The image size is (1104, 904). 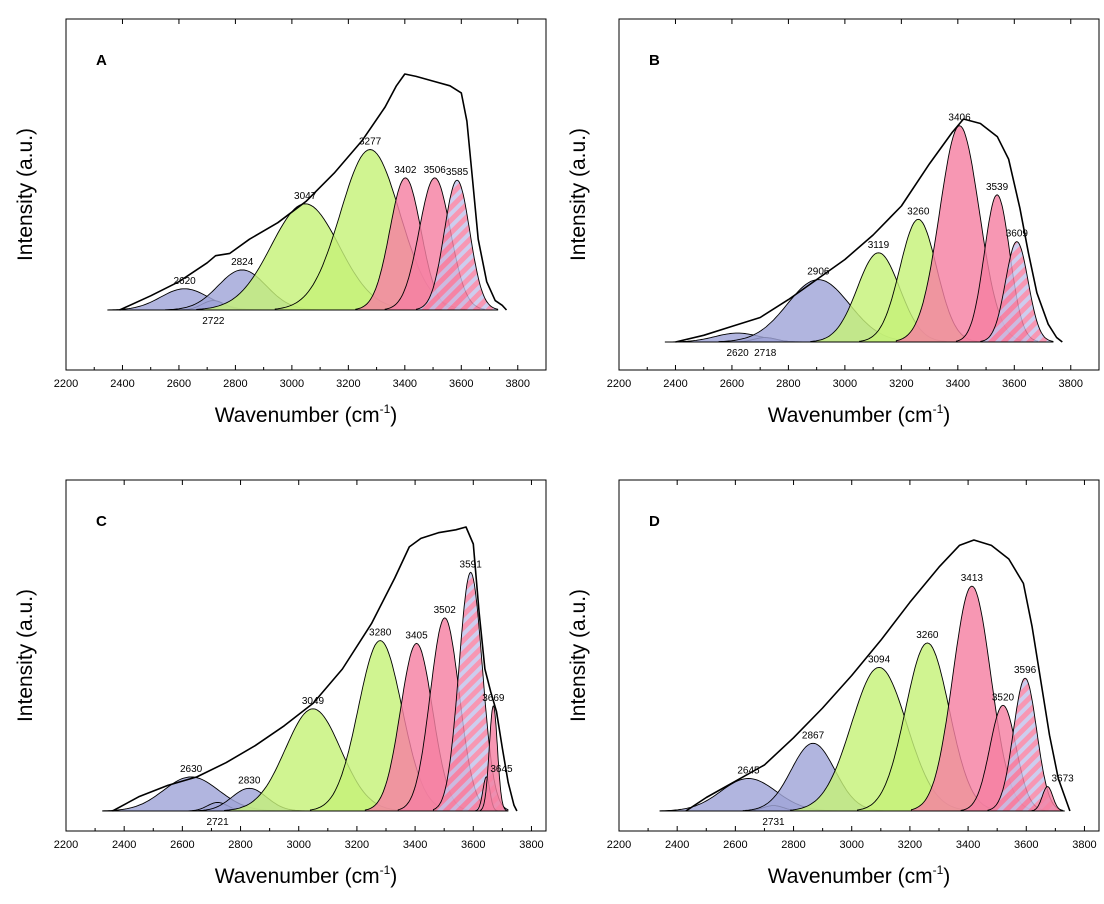 I want to click on peak-label: 2718, so click(x=765, y=353).